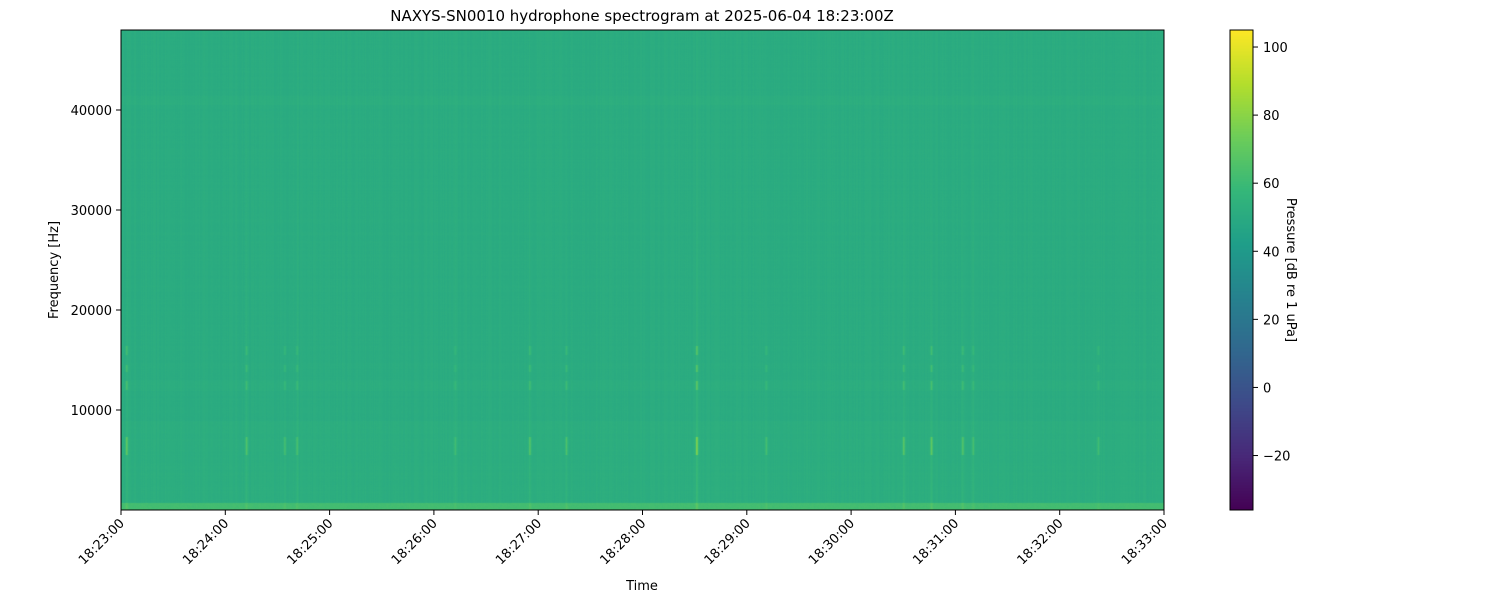 This screenshot has height=600, width=1500. What do you see at coordinates (415, 542) in the screenshot?
I see `x-tick-label: 18:26:00` at bounding box center [415, 542].